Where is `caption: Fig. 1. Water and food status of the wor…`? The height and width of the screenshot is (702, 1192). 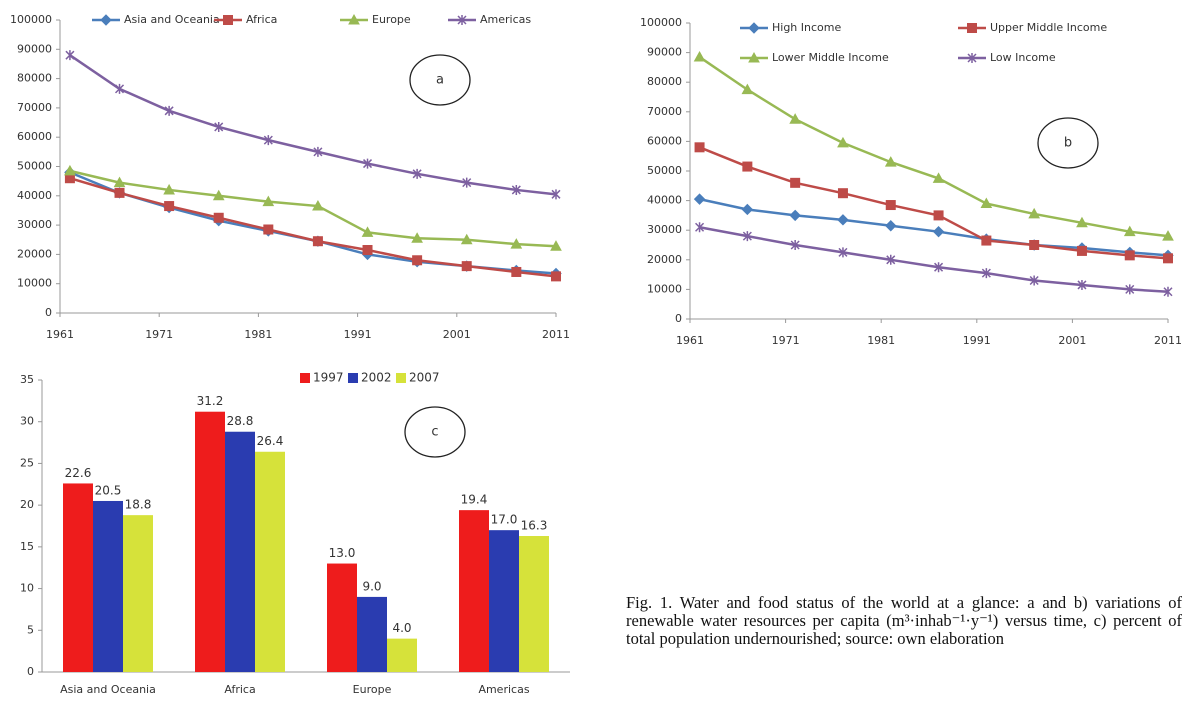
caption: Fig. 1. Water and food status of the wor… is located at coordinates (904, 620).